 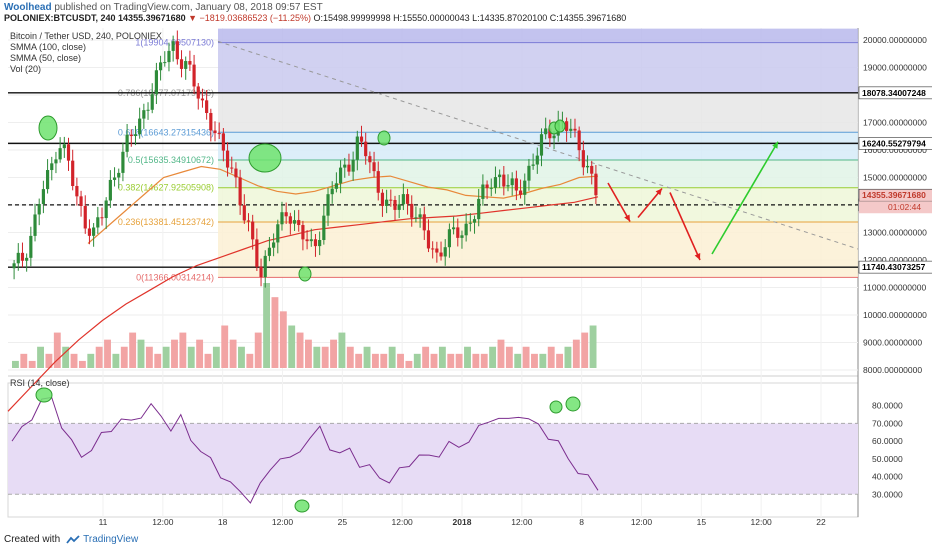 I want to click on time-tick-label: 22, so click(x=821, y=522).